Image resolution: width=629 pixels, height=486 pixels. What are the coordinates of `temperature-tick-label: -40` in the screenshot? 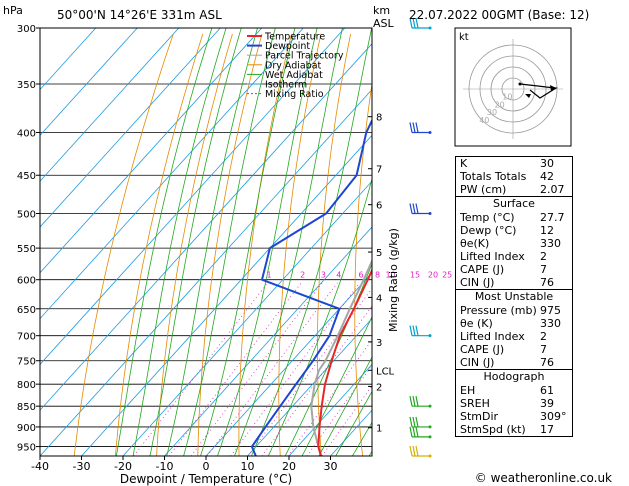 It's located at (40, 466).